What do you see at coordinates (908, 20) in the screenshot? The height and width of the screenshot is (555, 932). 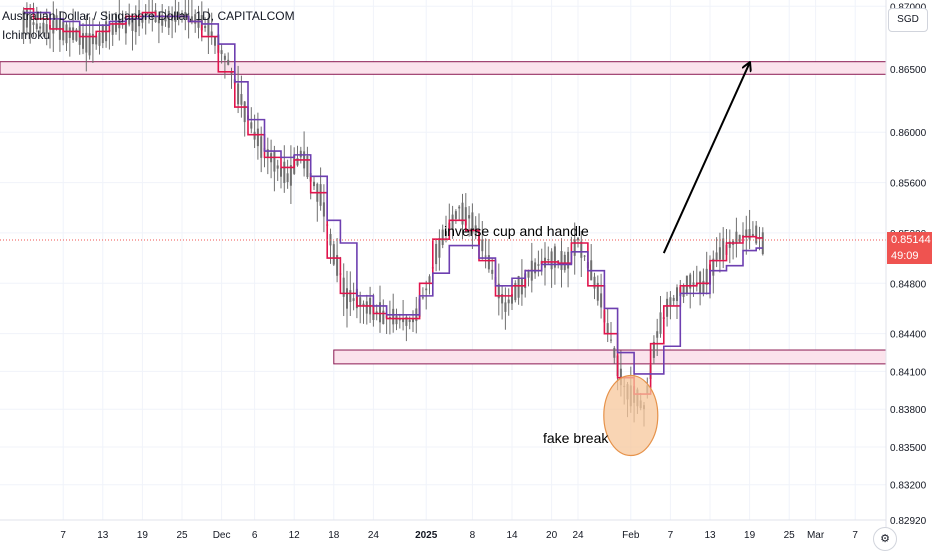 I see `currency-button: SGD` at bounding box center [908, 20].